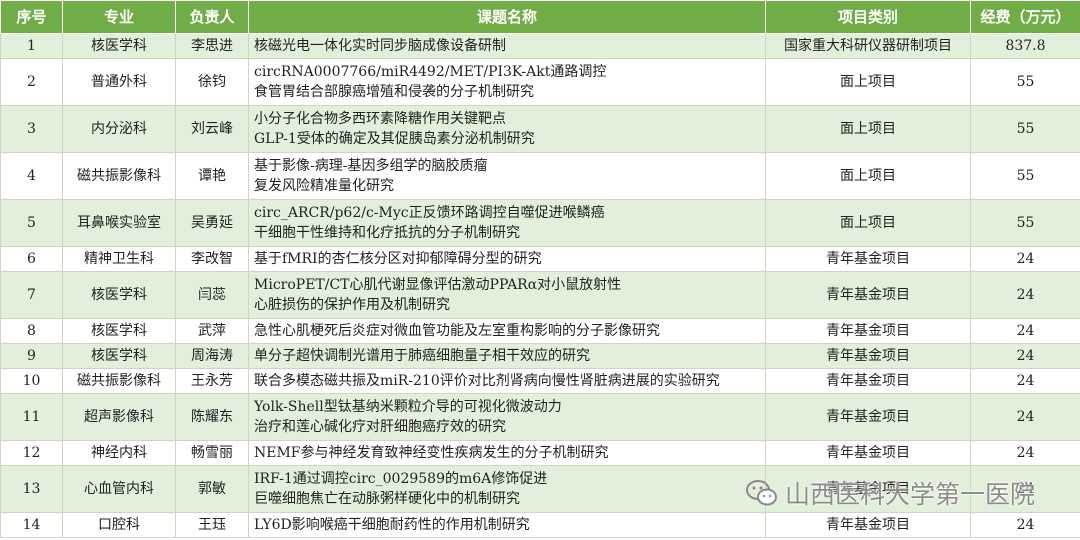 The height and width of the screenshot is (540, 1080). I want to click on header-row: 序号 专业 负责人 课题名称 项目类别 经费（万元）, so click(540, 17).